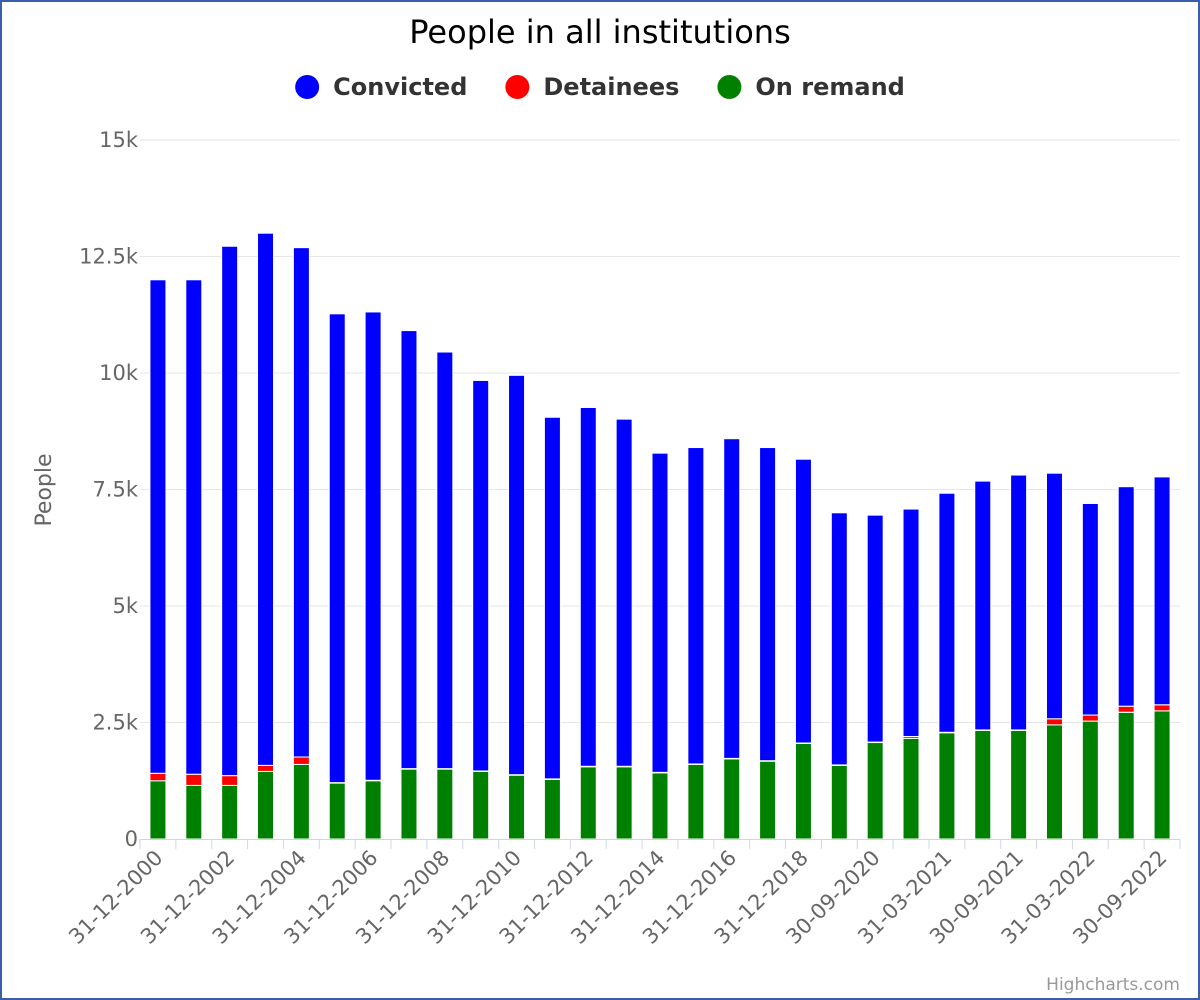 This screenshot has width=1200, height=1000. I want to click on y-tick-label: 10k, so click(119, 373).